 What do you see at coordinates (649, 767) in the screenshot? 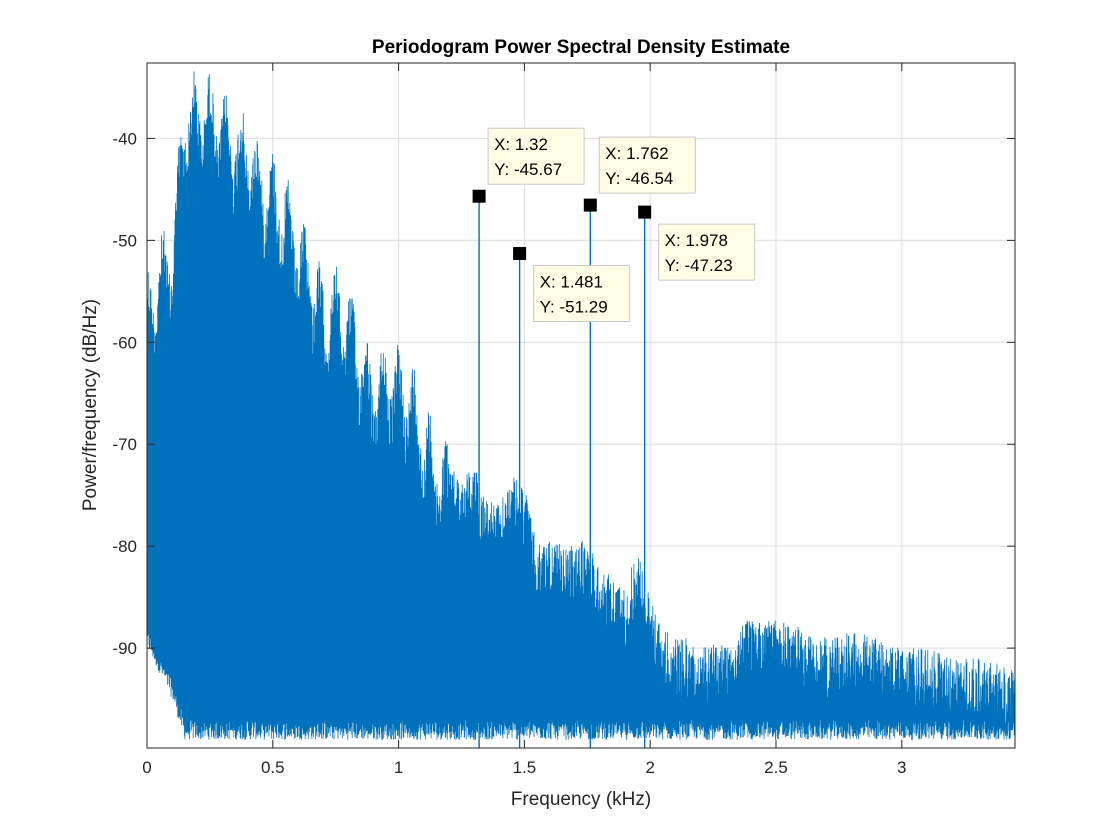
I see `x-tick-label: 2` at bounding box center [649, 767].